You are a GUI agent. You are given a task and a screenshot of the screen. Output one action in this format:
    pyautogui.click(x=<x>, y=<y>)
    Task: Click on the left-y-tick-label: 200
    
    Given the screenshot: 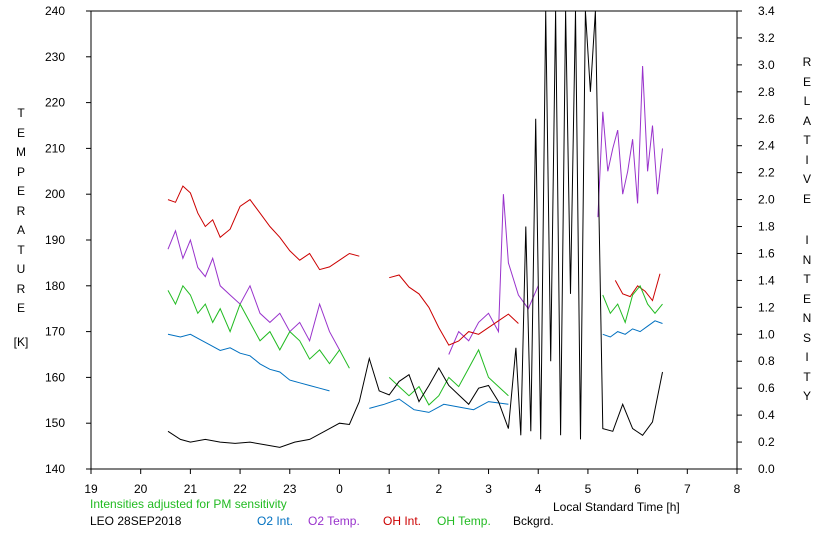 What is the action you would take?
    pyautogui.click(x=55, y=194)
    